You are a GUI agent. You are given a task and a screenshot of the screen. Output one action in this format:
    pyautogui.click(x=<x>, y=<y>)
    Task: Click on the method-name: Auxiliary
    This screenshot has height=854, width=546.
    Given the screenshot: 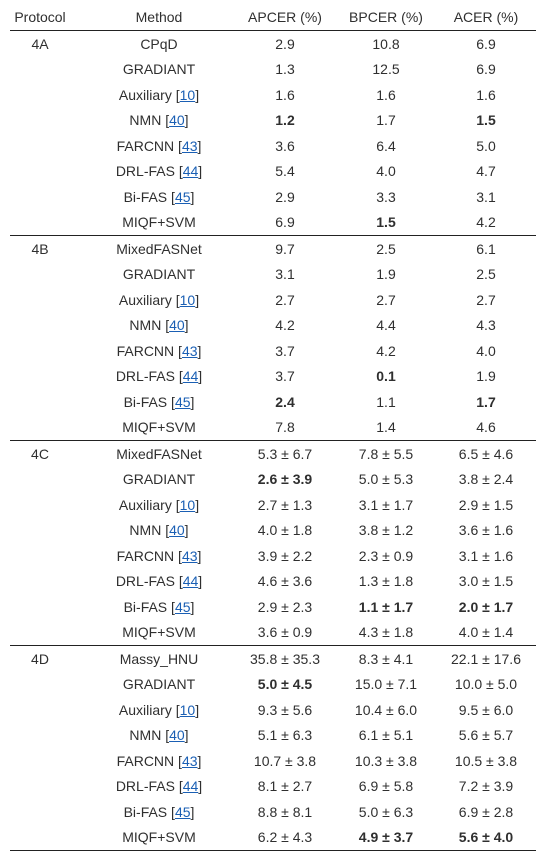 What is the action you would take?
    pyautogui.click(x=145, y=94)
    